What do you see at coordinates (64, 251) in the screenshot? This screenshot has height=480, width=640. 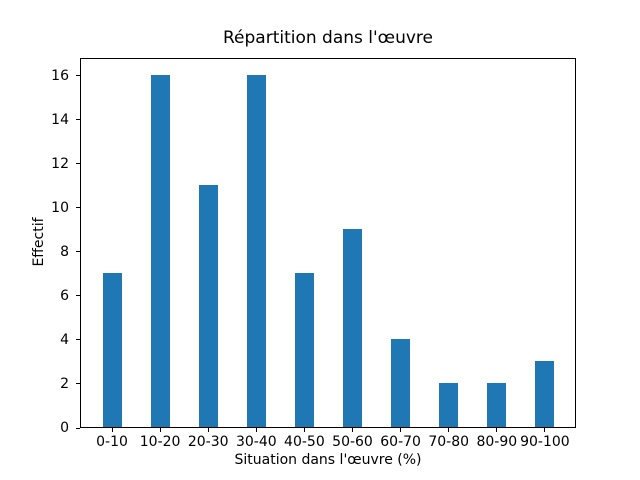 I see `y-tick-label: 8` at bounding box center [64, 251].